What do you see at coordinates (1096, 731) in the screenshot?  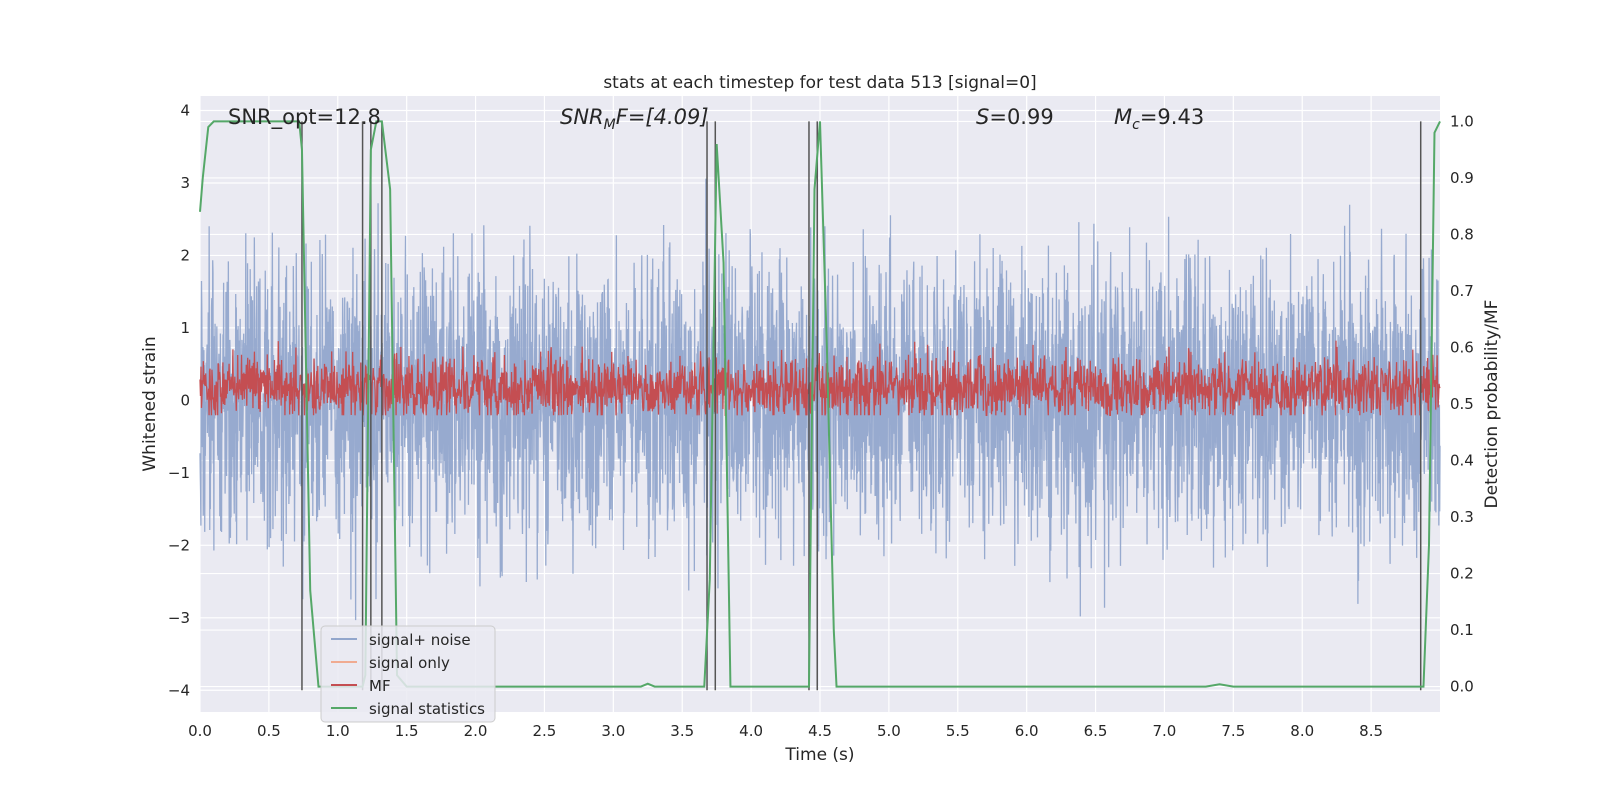 I see `x-tick-label: 6.5` at bounding box center [1096, 731].